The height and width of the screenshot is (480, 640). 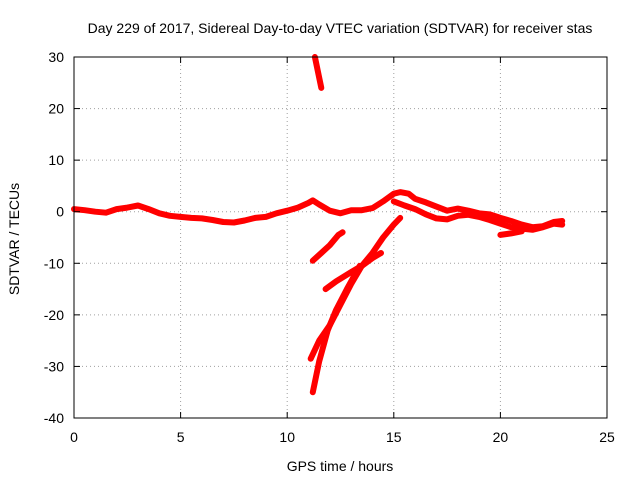 What do you see at coordinates (340, 466) in the screenshot?
I see `x-axis-label: GPS time / hours` at bounding box center [340, 466].